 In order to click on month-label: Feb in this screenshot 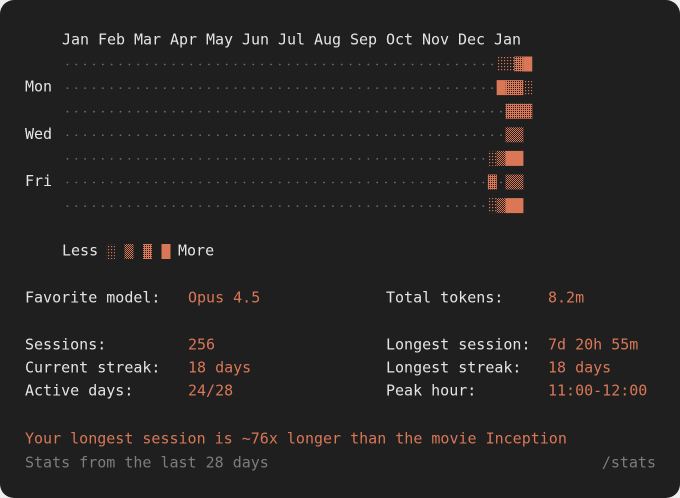, I will do `click(111, 40)`.